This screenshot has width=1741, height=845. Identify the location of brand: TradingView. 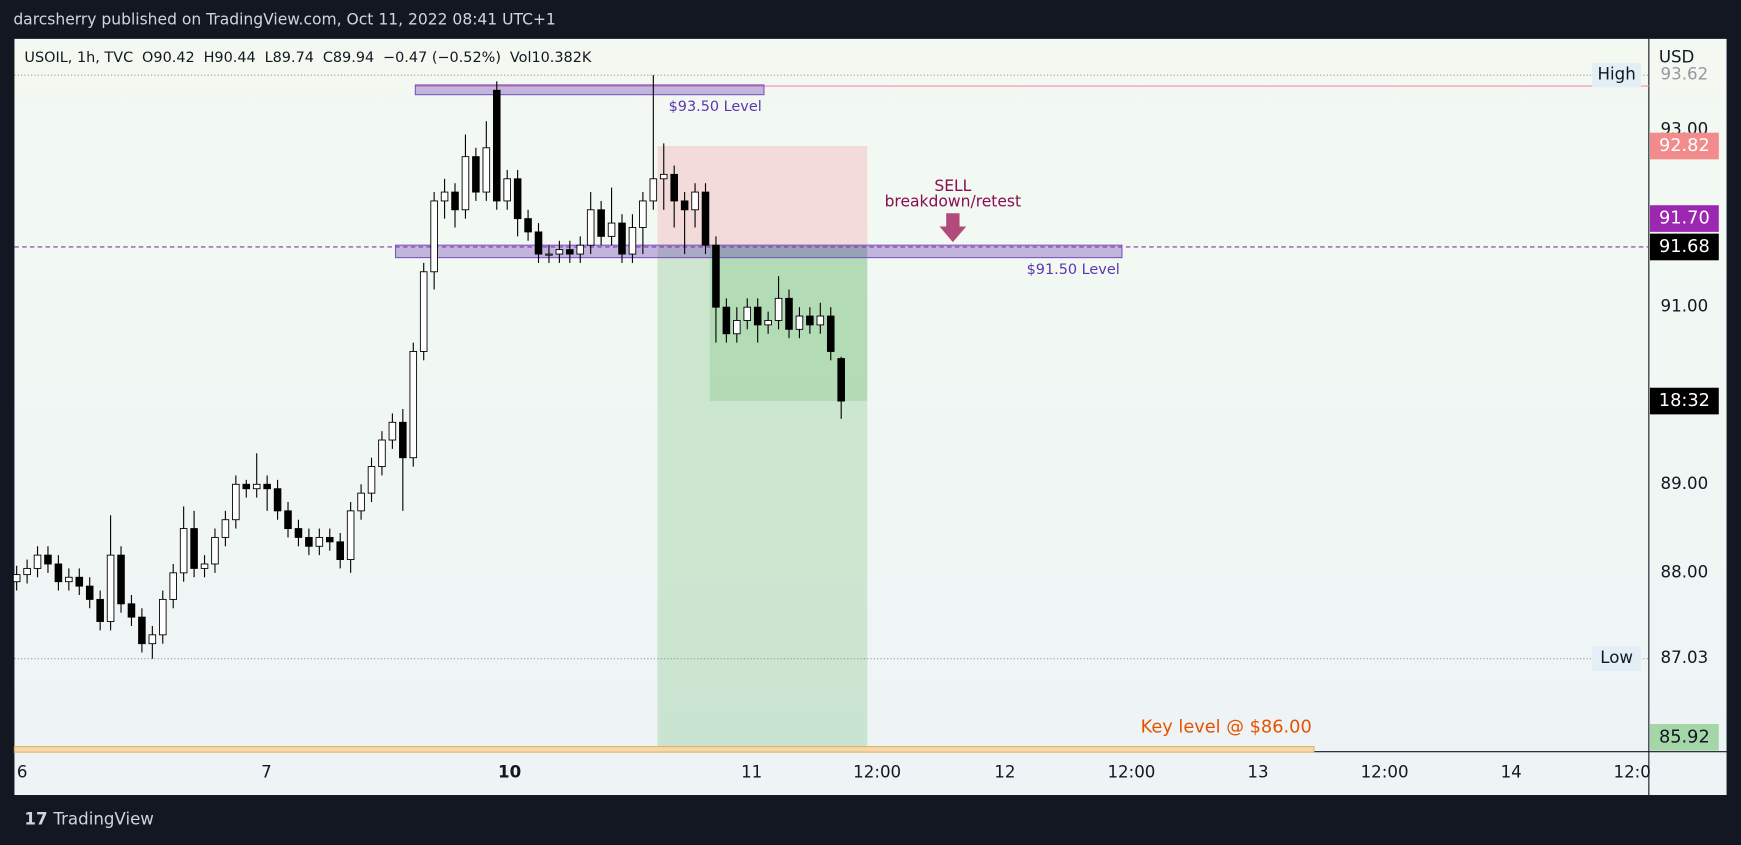
(103, 818).